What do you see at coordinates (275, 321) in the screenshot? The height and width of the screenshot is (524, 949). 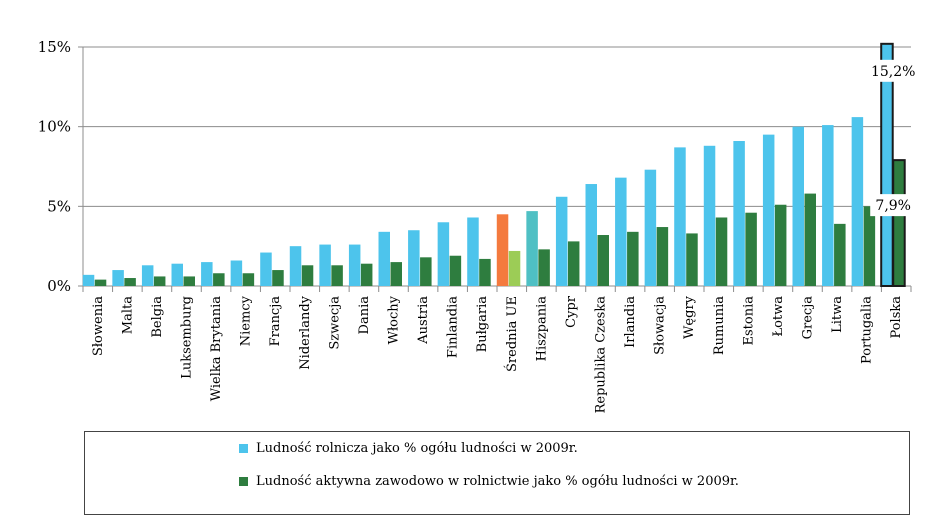 I see `x-tick-label: Francja` at bounding box center [275, 321].